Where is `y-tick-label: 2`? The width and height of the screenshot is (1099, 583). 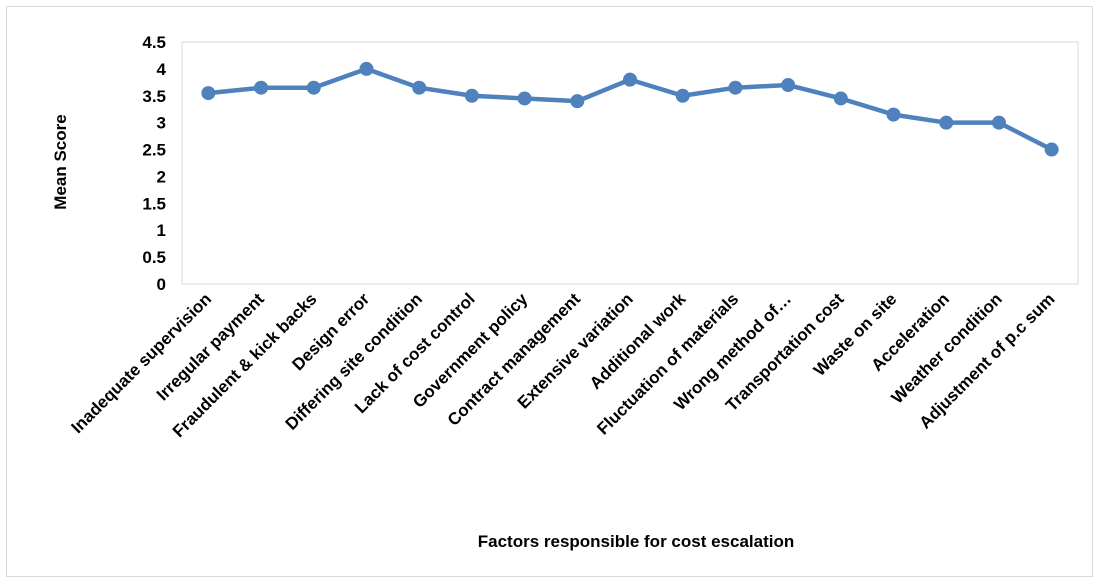 y-tick-label: 2 is located at coordinates (161, 176).